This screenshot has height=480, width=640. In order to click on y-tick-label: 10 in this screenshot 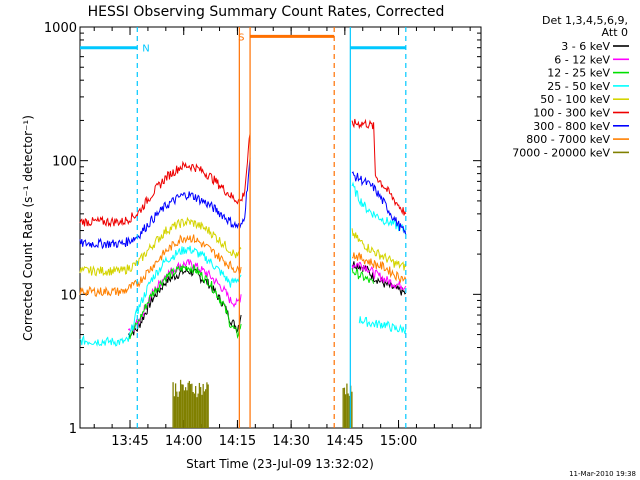, I will do `click(68, 295)`.